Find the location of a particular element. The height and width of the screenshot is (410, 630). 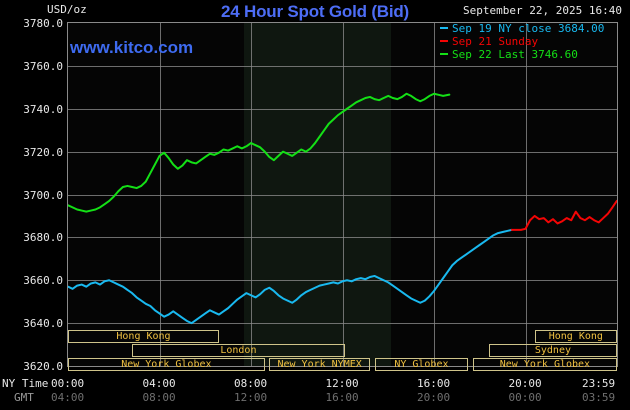

legend-item: Sep 19 NY close 3684.00 is located at coordinates (531, 28).